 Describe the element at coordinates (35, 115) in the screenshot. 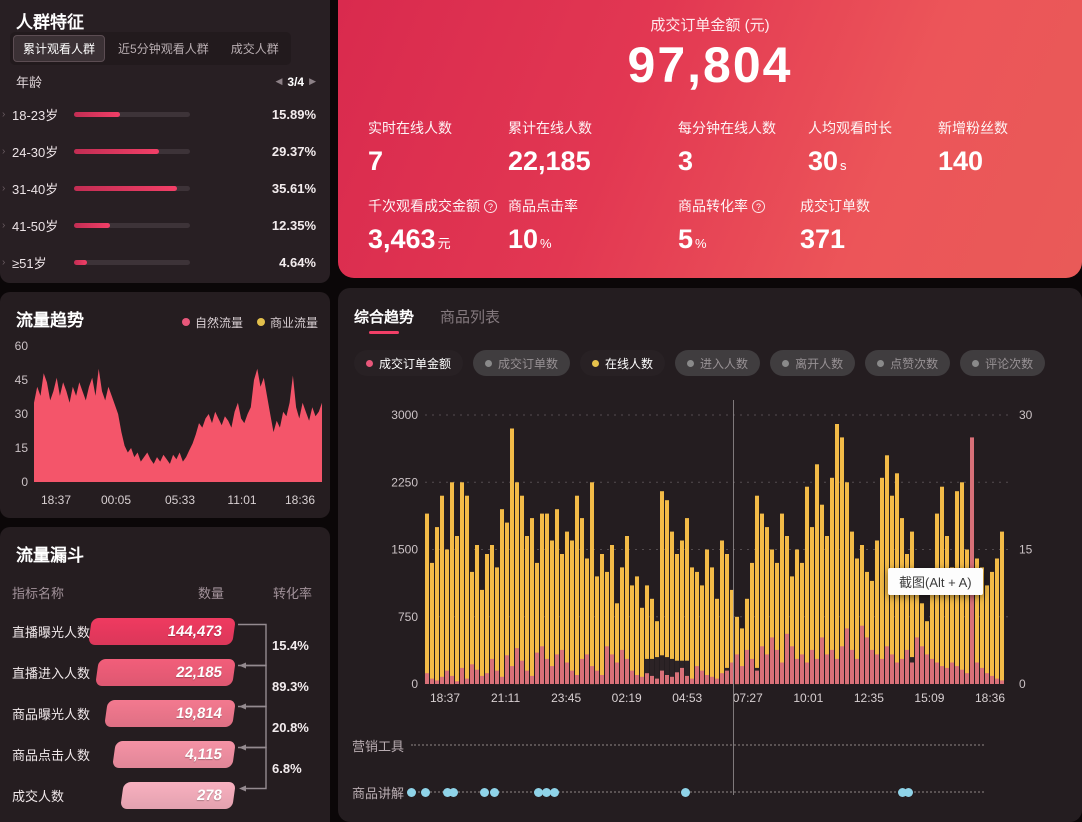

I see `age-row-label: 18-23岁` at that location.